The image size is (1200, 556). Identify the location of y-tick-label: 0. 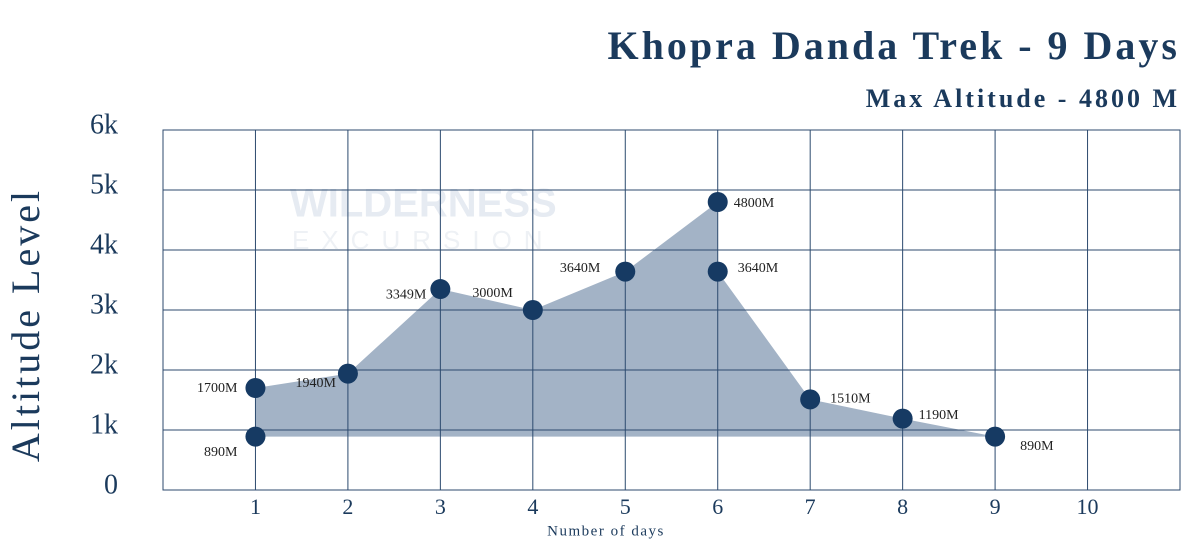
(111, 484).